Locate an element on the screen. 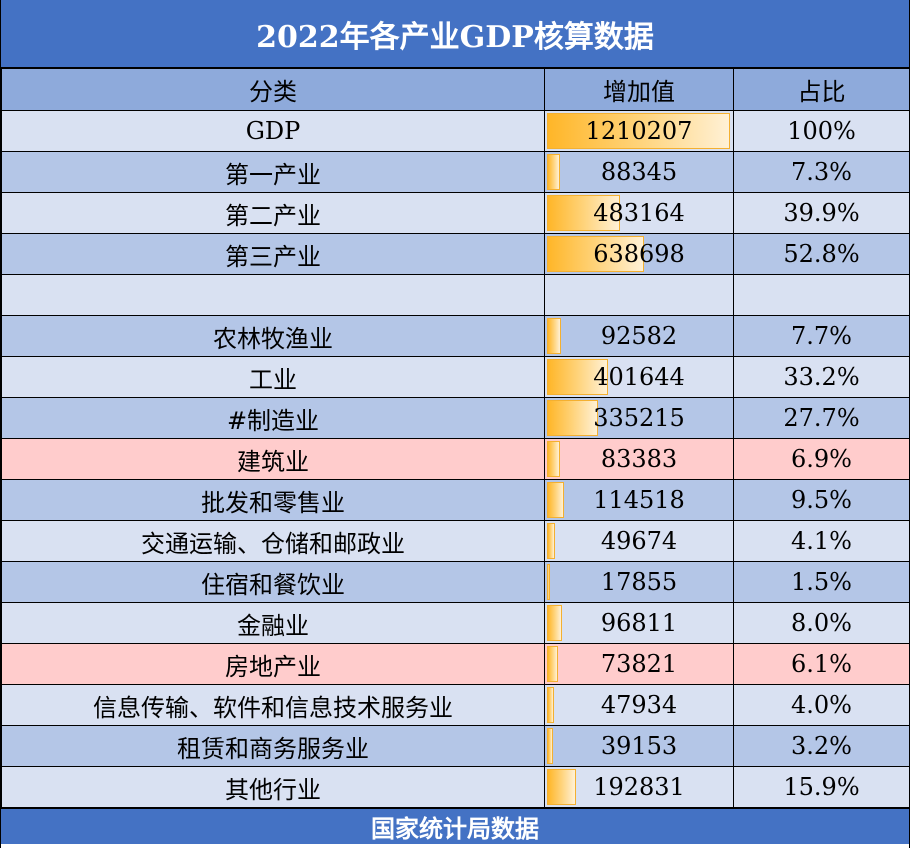 Image resolution: width=910 pixels, height=848 pixels. table-row: 租赁和商务服务业 39153 3.2% is located at coordinates (455, 746).